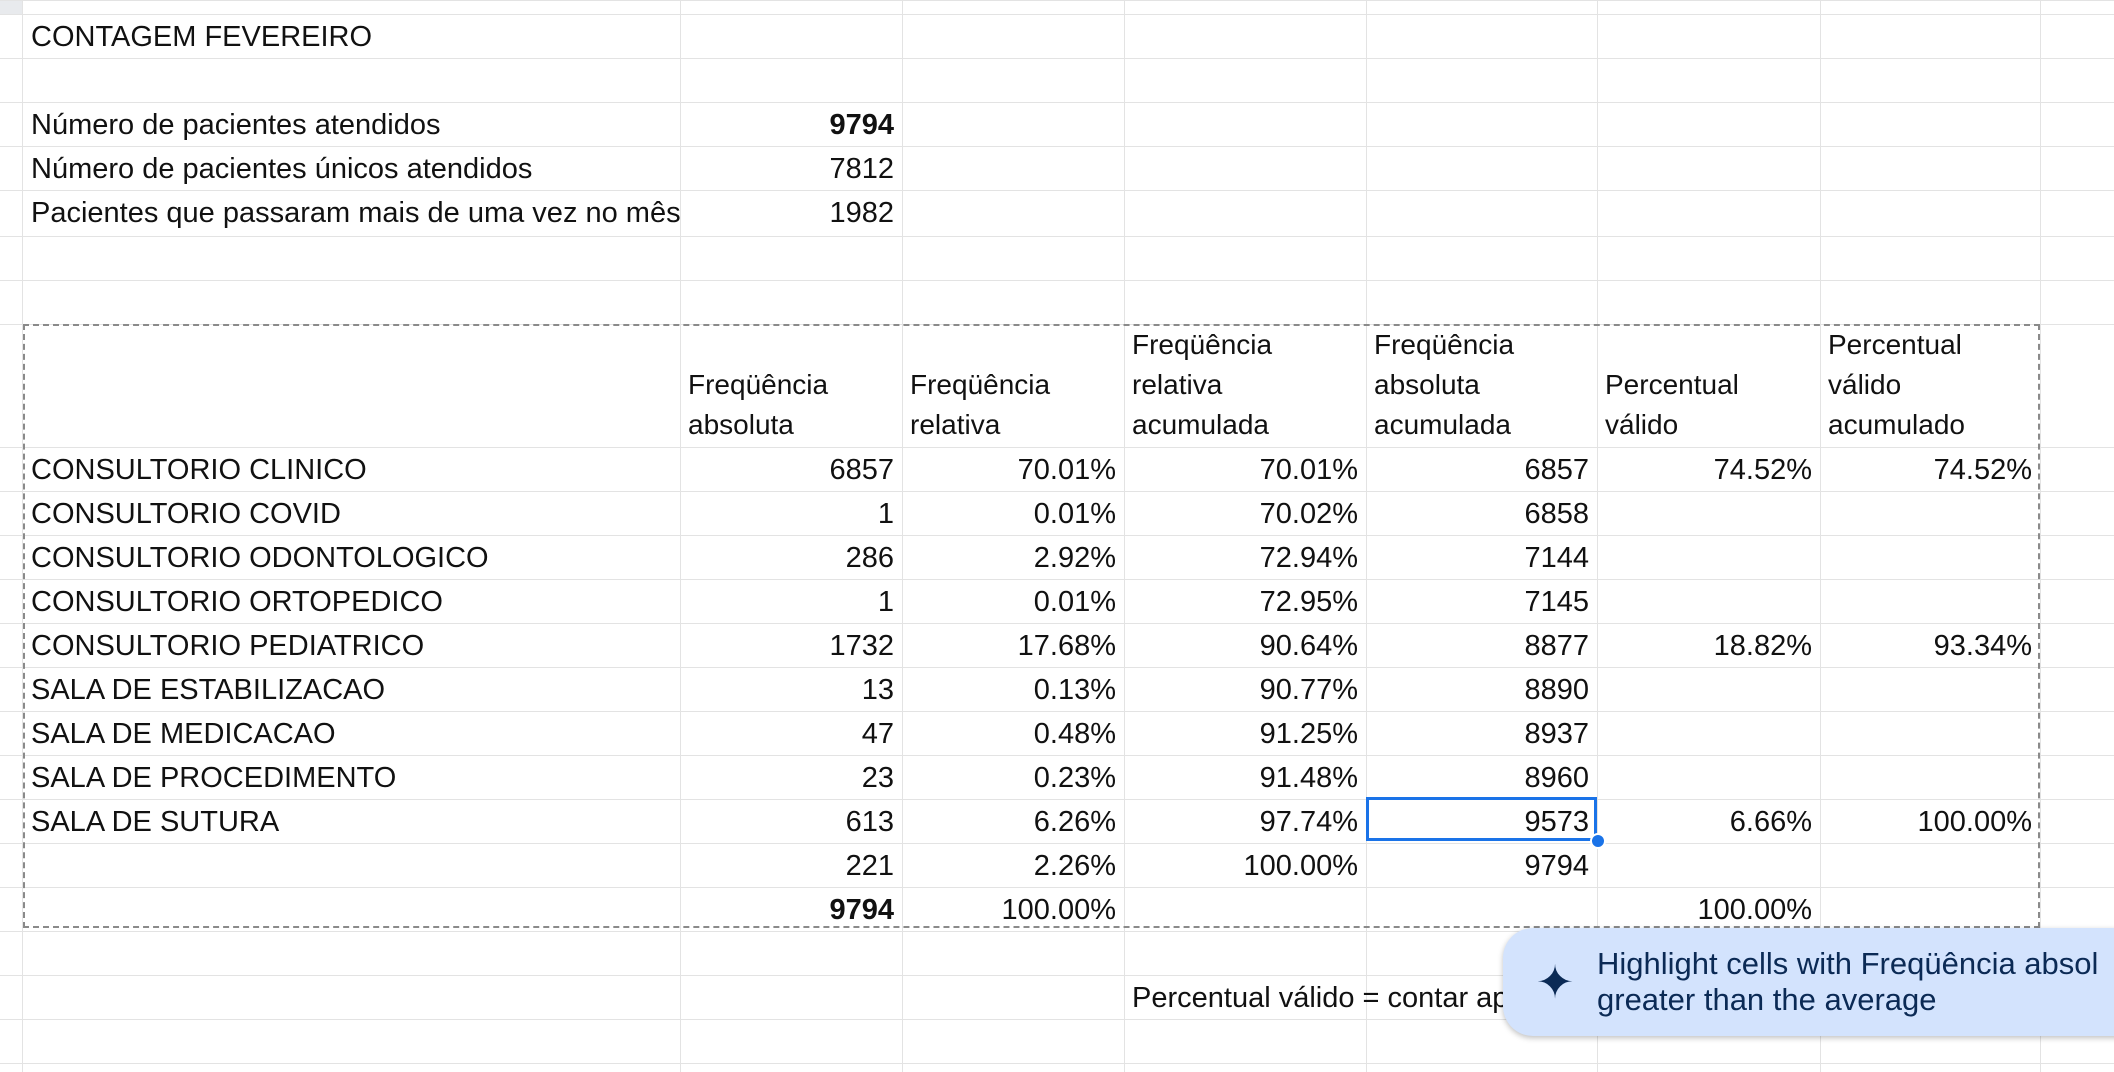  Describe the element at coordinates (877, 690) in the screenshot. I see `data-cell: 13` at that location.